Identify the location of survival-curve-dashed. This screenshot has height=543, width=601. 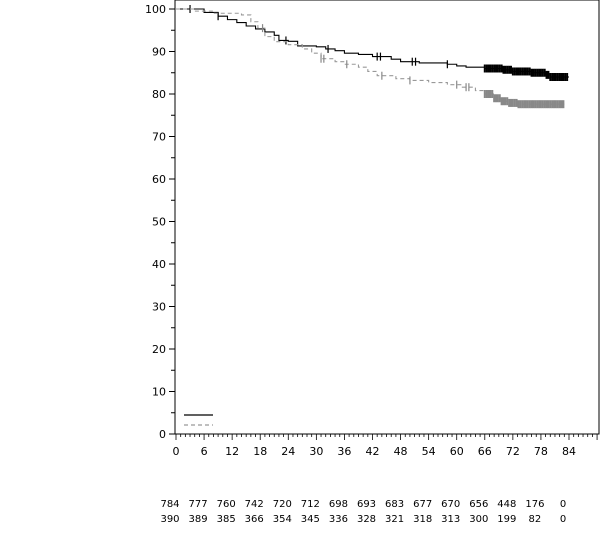
(370, 56).